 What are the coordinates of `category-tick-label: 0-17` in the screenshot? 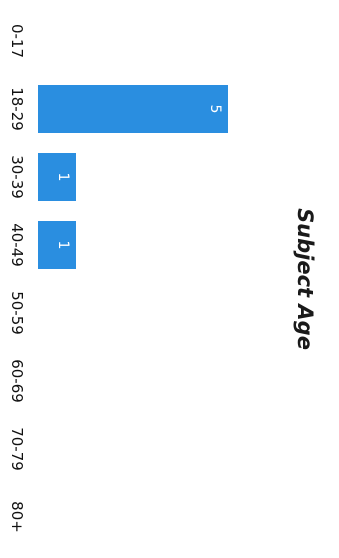 It's located at (17, 41).